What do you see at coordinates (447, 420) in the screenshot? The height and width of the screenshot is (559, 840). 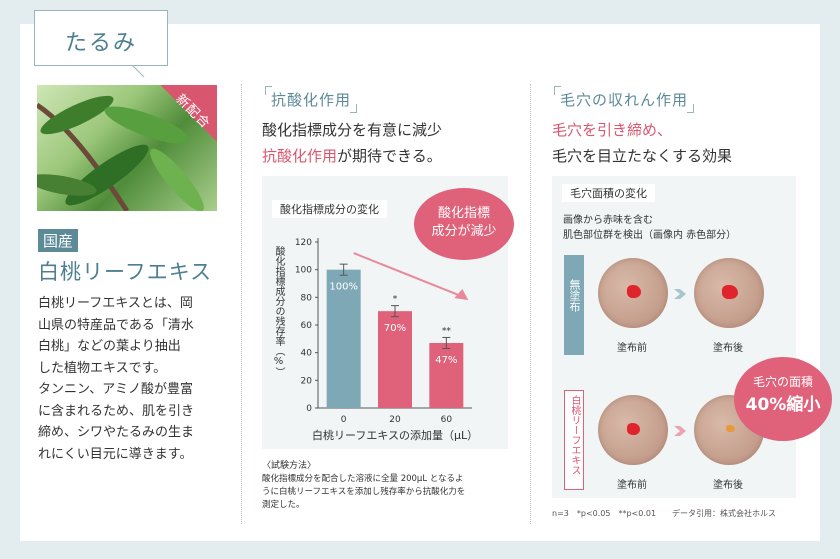 I see `x-tick-label: 60` at bounding box center [447, 420].